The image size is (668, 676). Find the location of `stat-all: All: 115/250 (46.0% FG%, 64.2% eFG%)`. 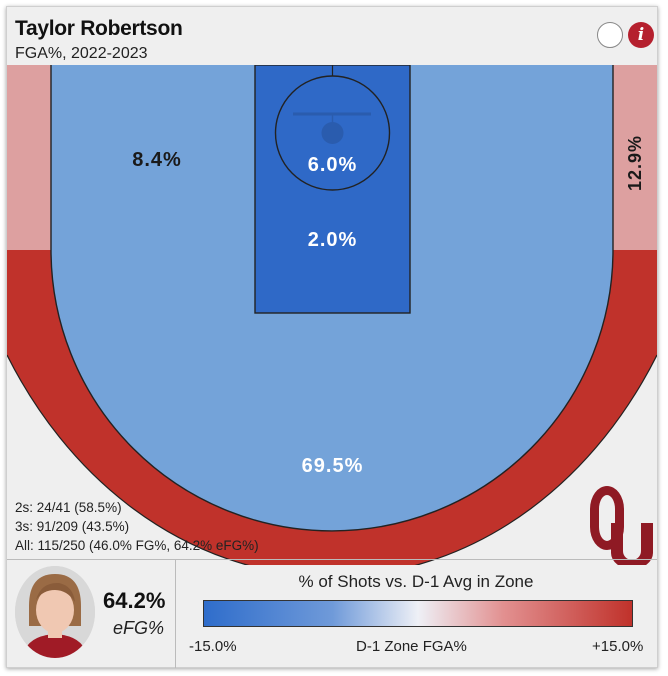

stat-all: All: 115/250 (46.0% FG%, 64.2% eFG%) is located at coordinates (137, 545).